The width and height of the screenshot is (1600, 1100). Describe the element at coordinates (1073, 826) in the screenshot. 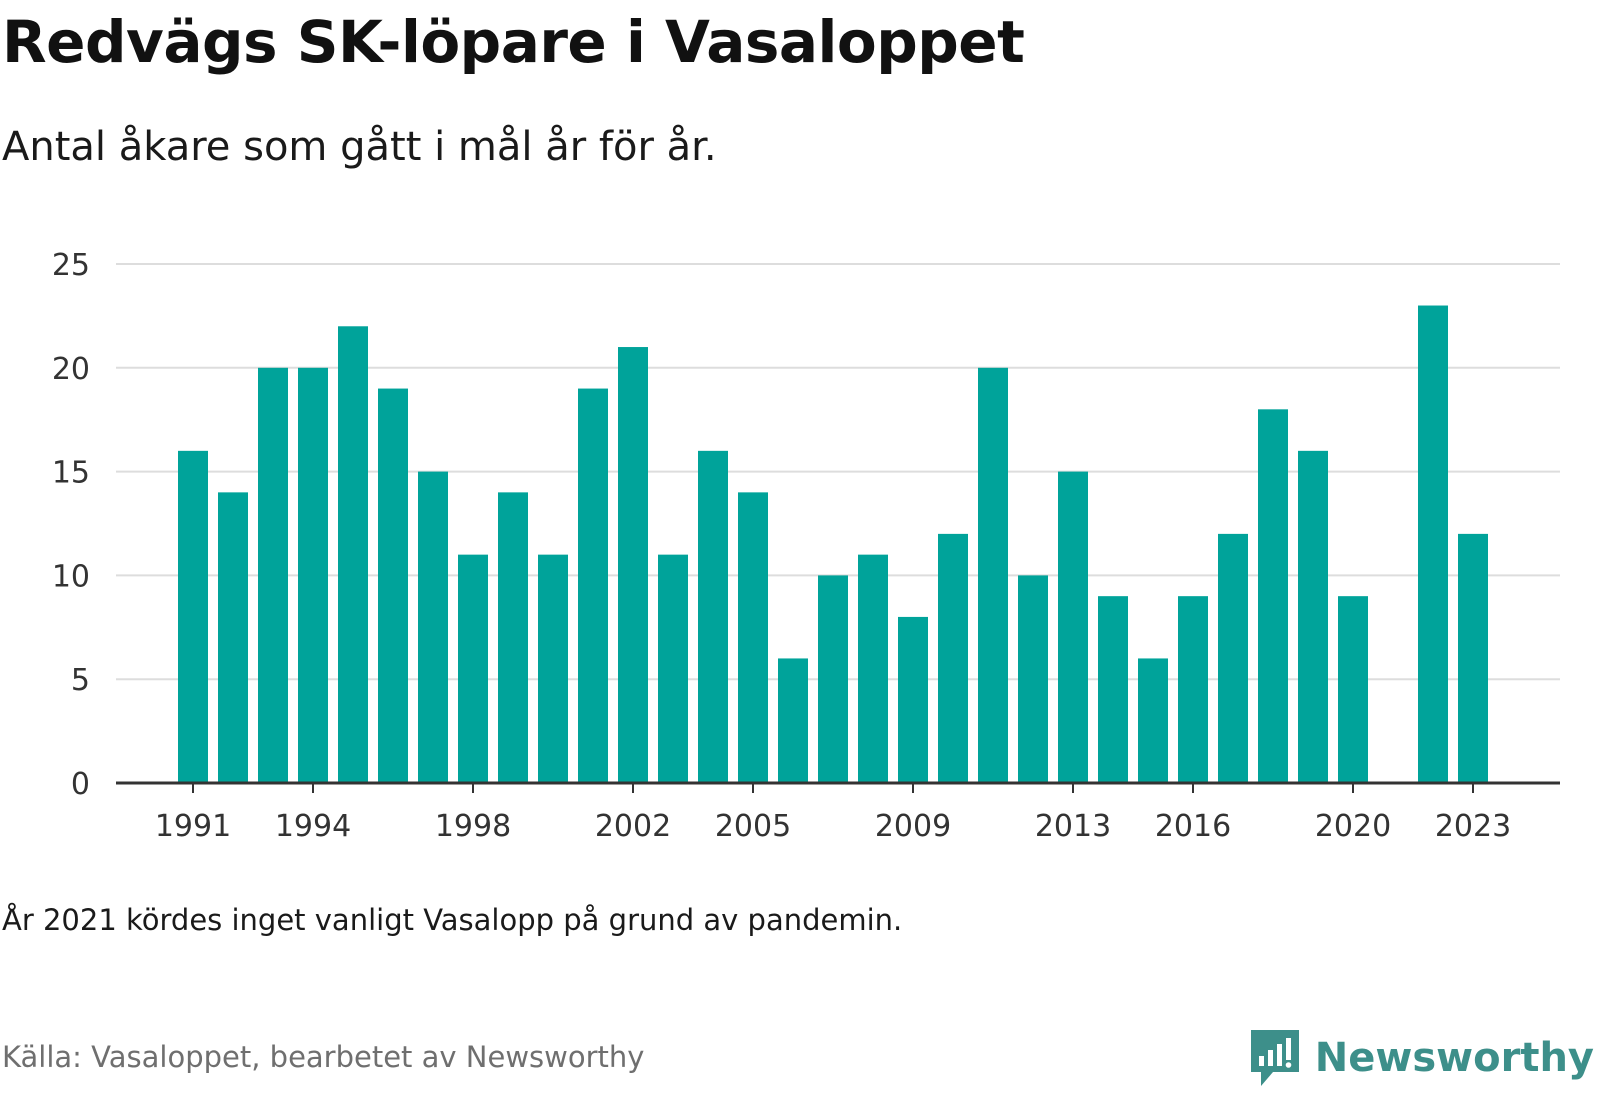

I see `x-tick-label-2013: 2013` at that location.